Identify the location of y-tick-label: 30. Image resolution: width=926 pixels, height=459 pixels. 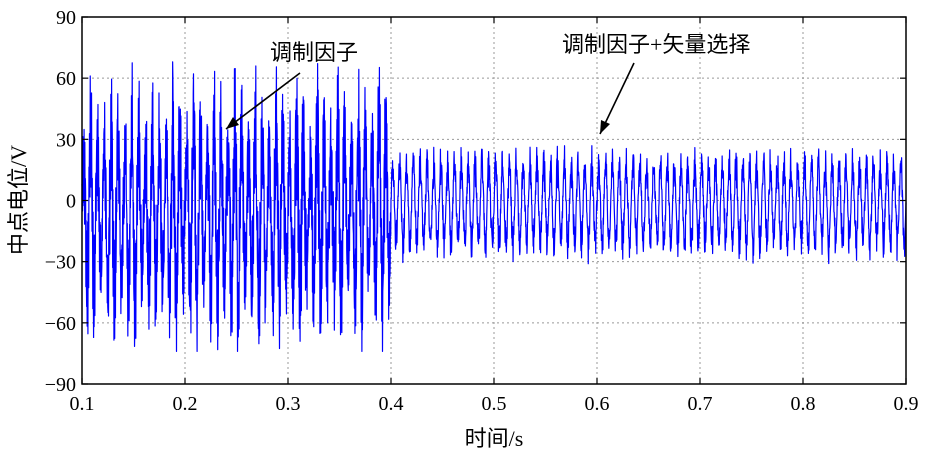
(66, 140).